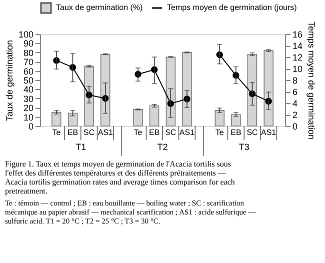  What do you see at coordinates (311, 80) in the screenshot?
I see `y2-axis-title: Temps moyen de germination` at bounding box center [311, 80].